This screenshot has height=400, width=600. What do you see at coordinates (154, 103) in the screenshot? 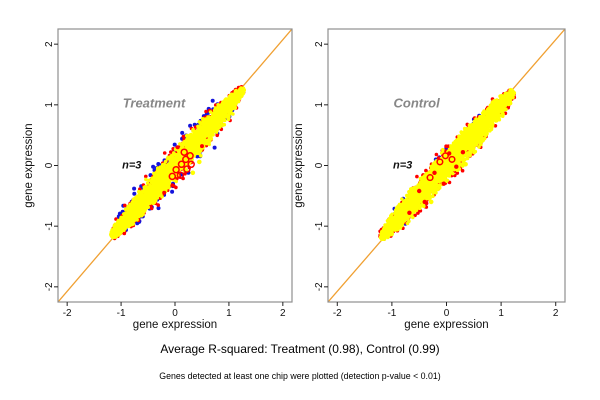
I see `panel-title: Treatment` at bounding box center [154, 103].